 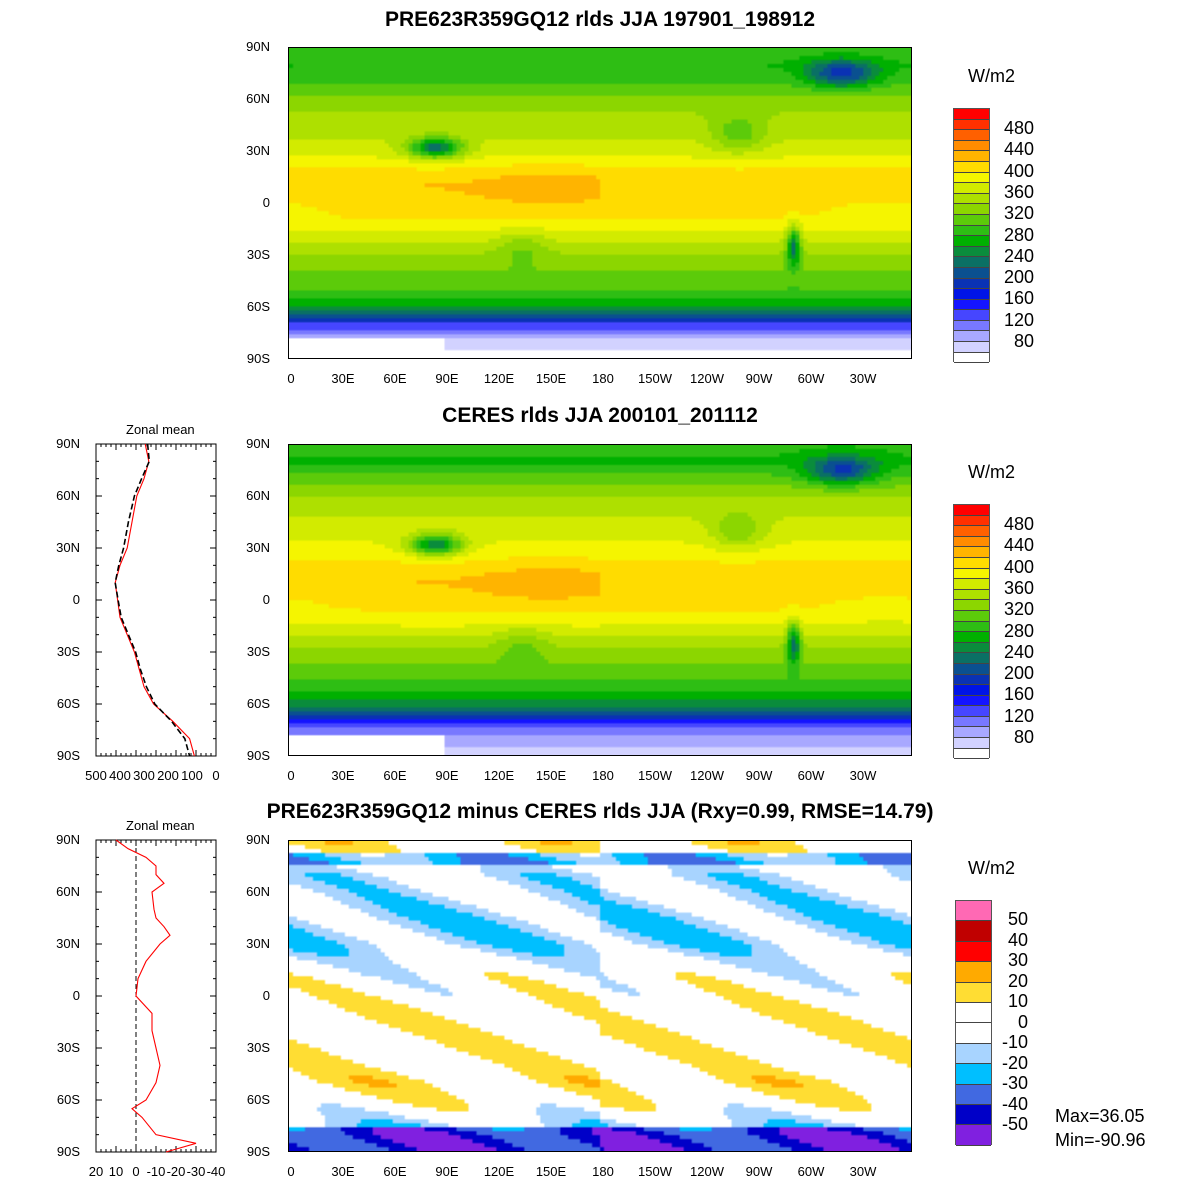 I want to click on colorbar-label: 240, so click(x=1018, y=651).